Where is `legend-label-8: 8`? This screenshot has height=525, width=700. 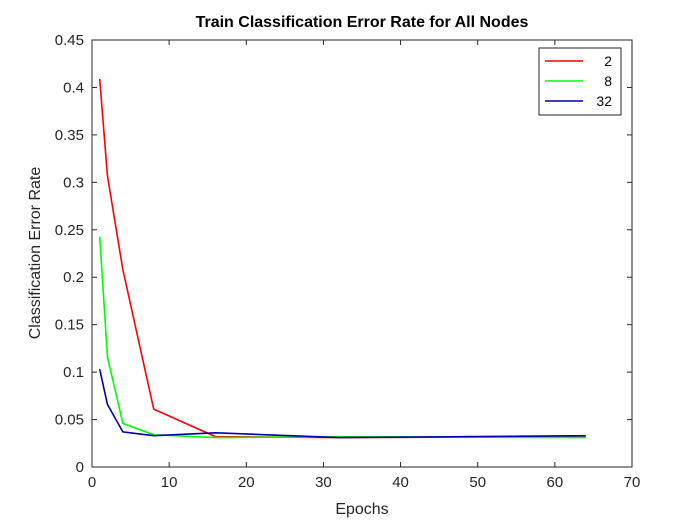 legend-label-8: 8 is located at coordinates (608, 81).